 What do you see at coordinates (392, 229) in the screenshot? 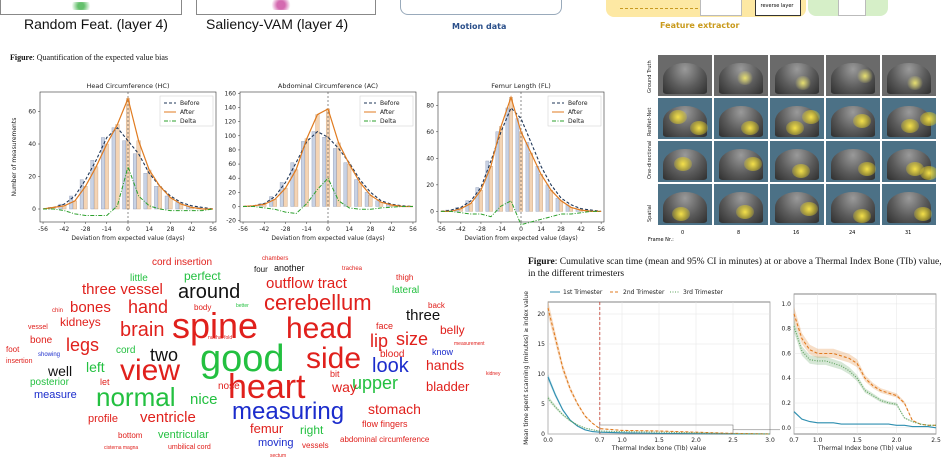
I see `x-tick-label: 42` at bounding box center [392, 229].